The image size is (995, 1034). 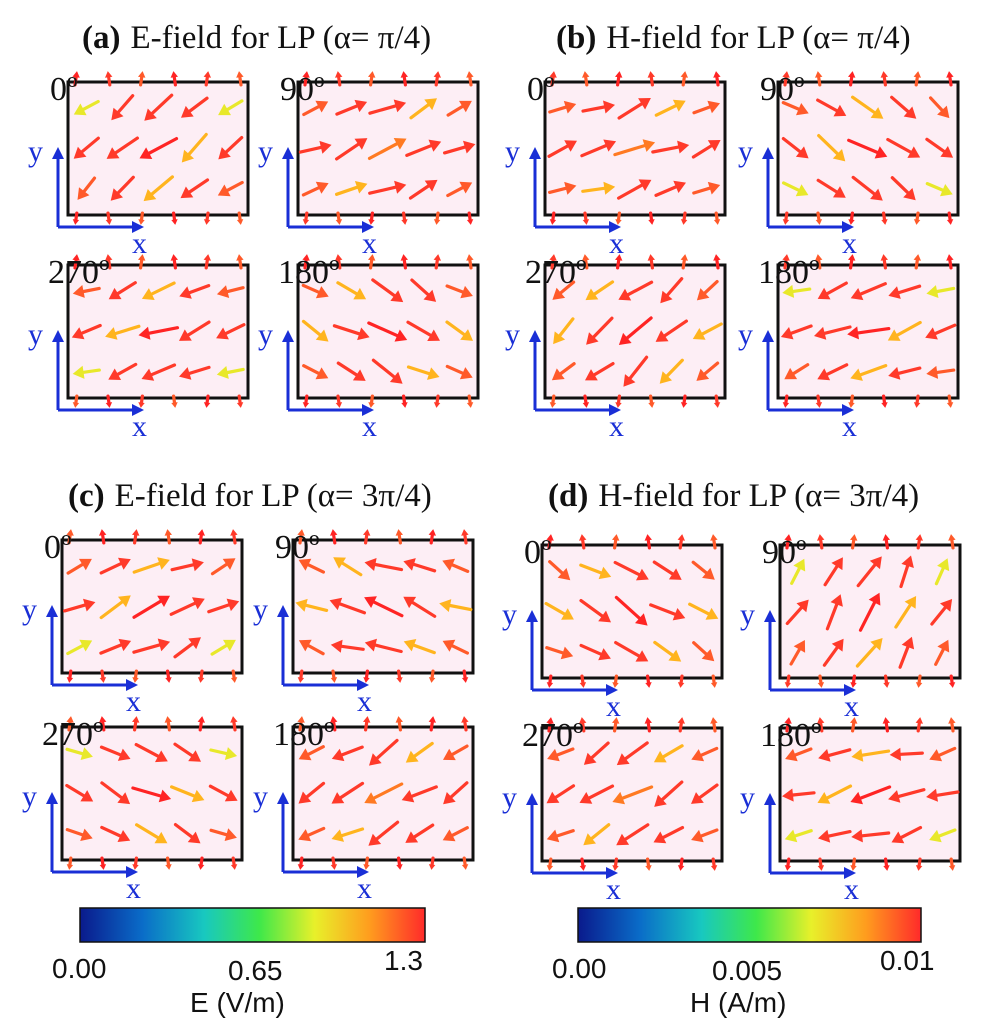 I want to click on y-axis-label: y, so click(x=745, y=334).